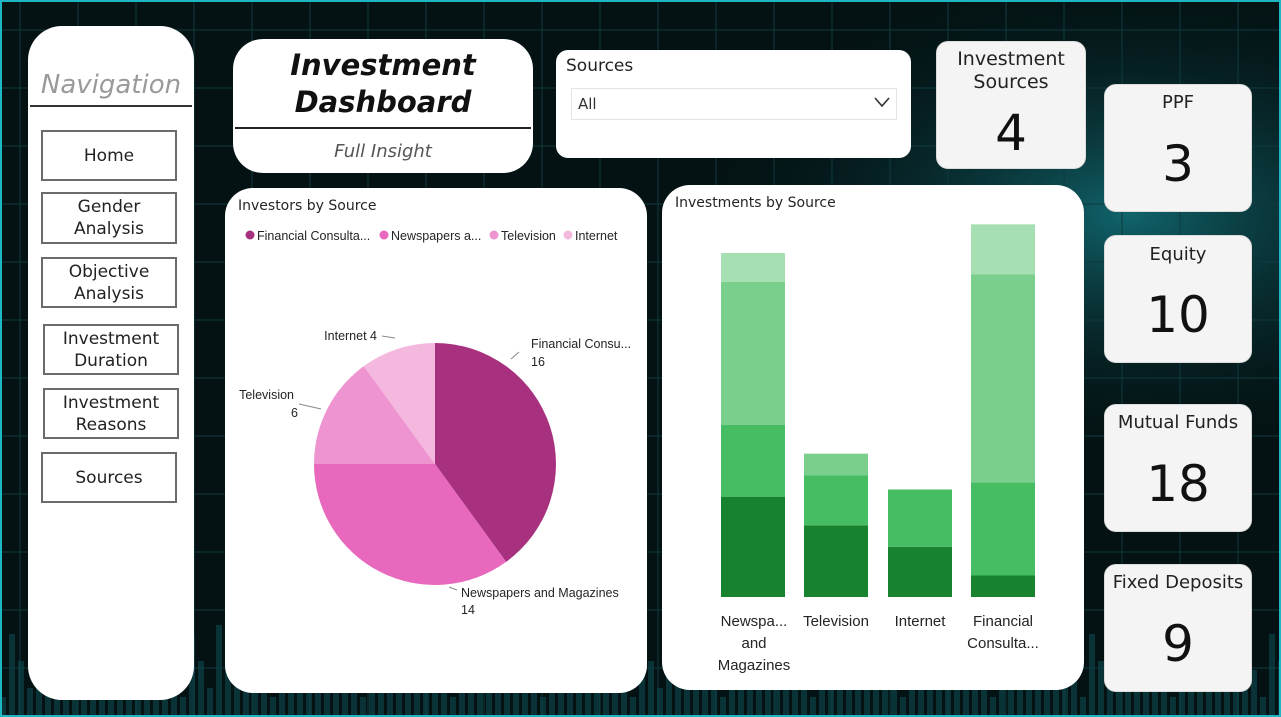  I want to click on nav-investment-reasons-button: Investment Reasons, so click(111, 413).